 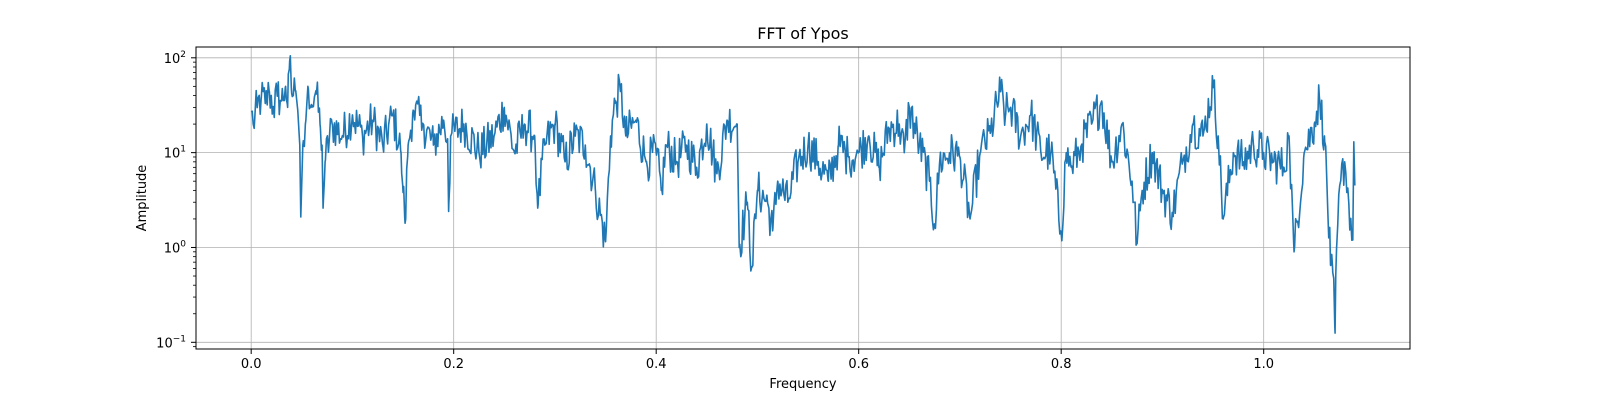 I want to click on x-tick-label: 0.6, so click(x=858, y=364).